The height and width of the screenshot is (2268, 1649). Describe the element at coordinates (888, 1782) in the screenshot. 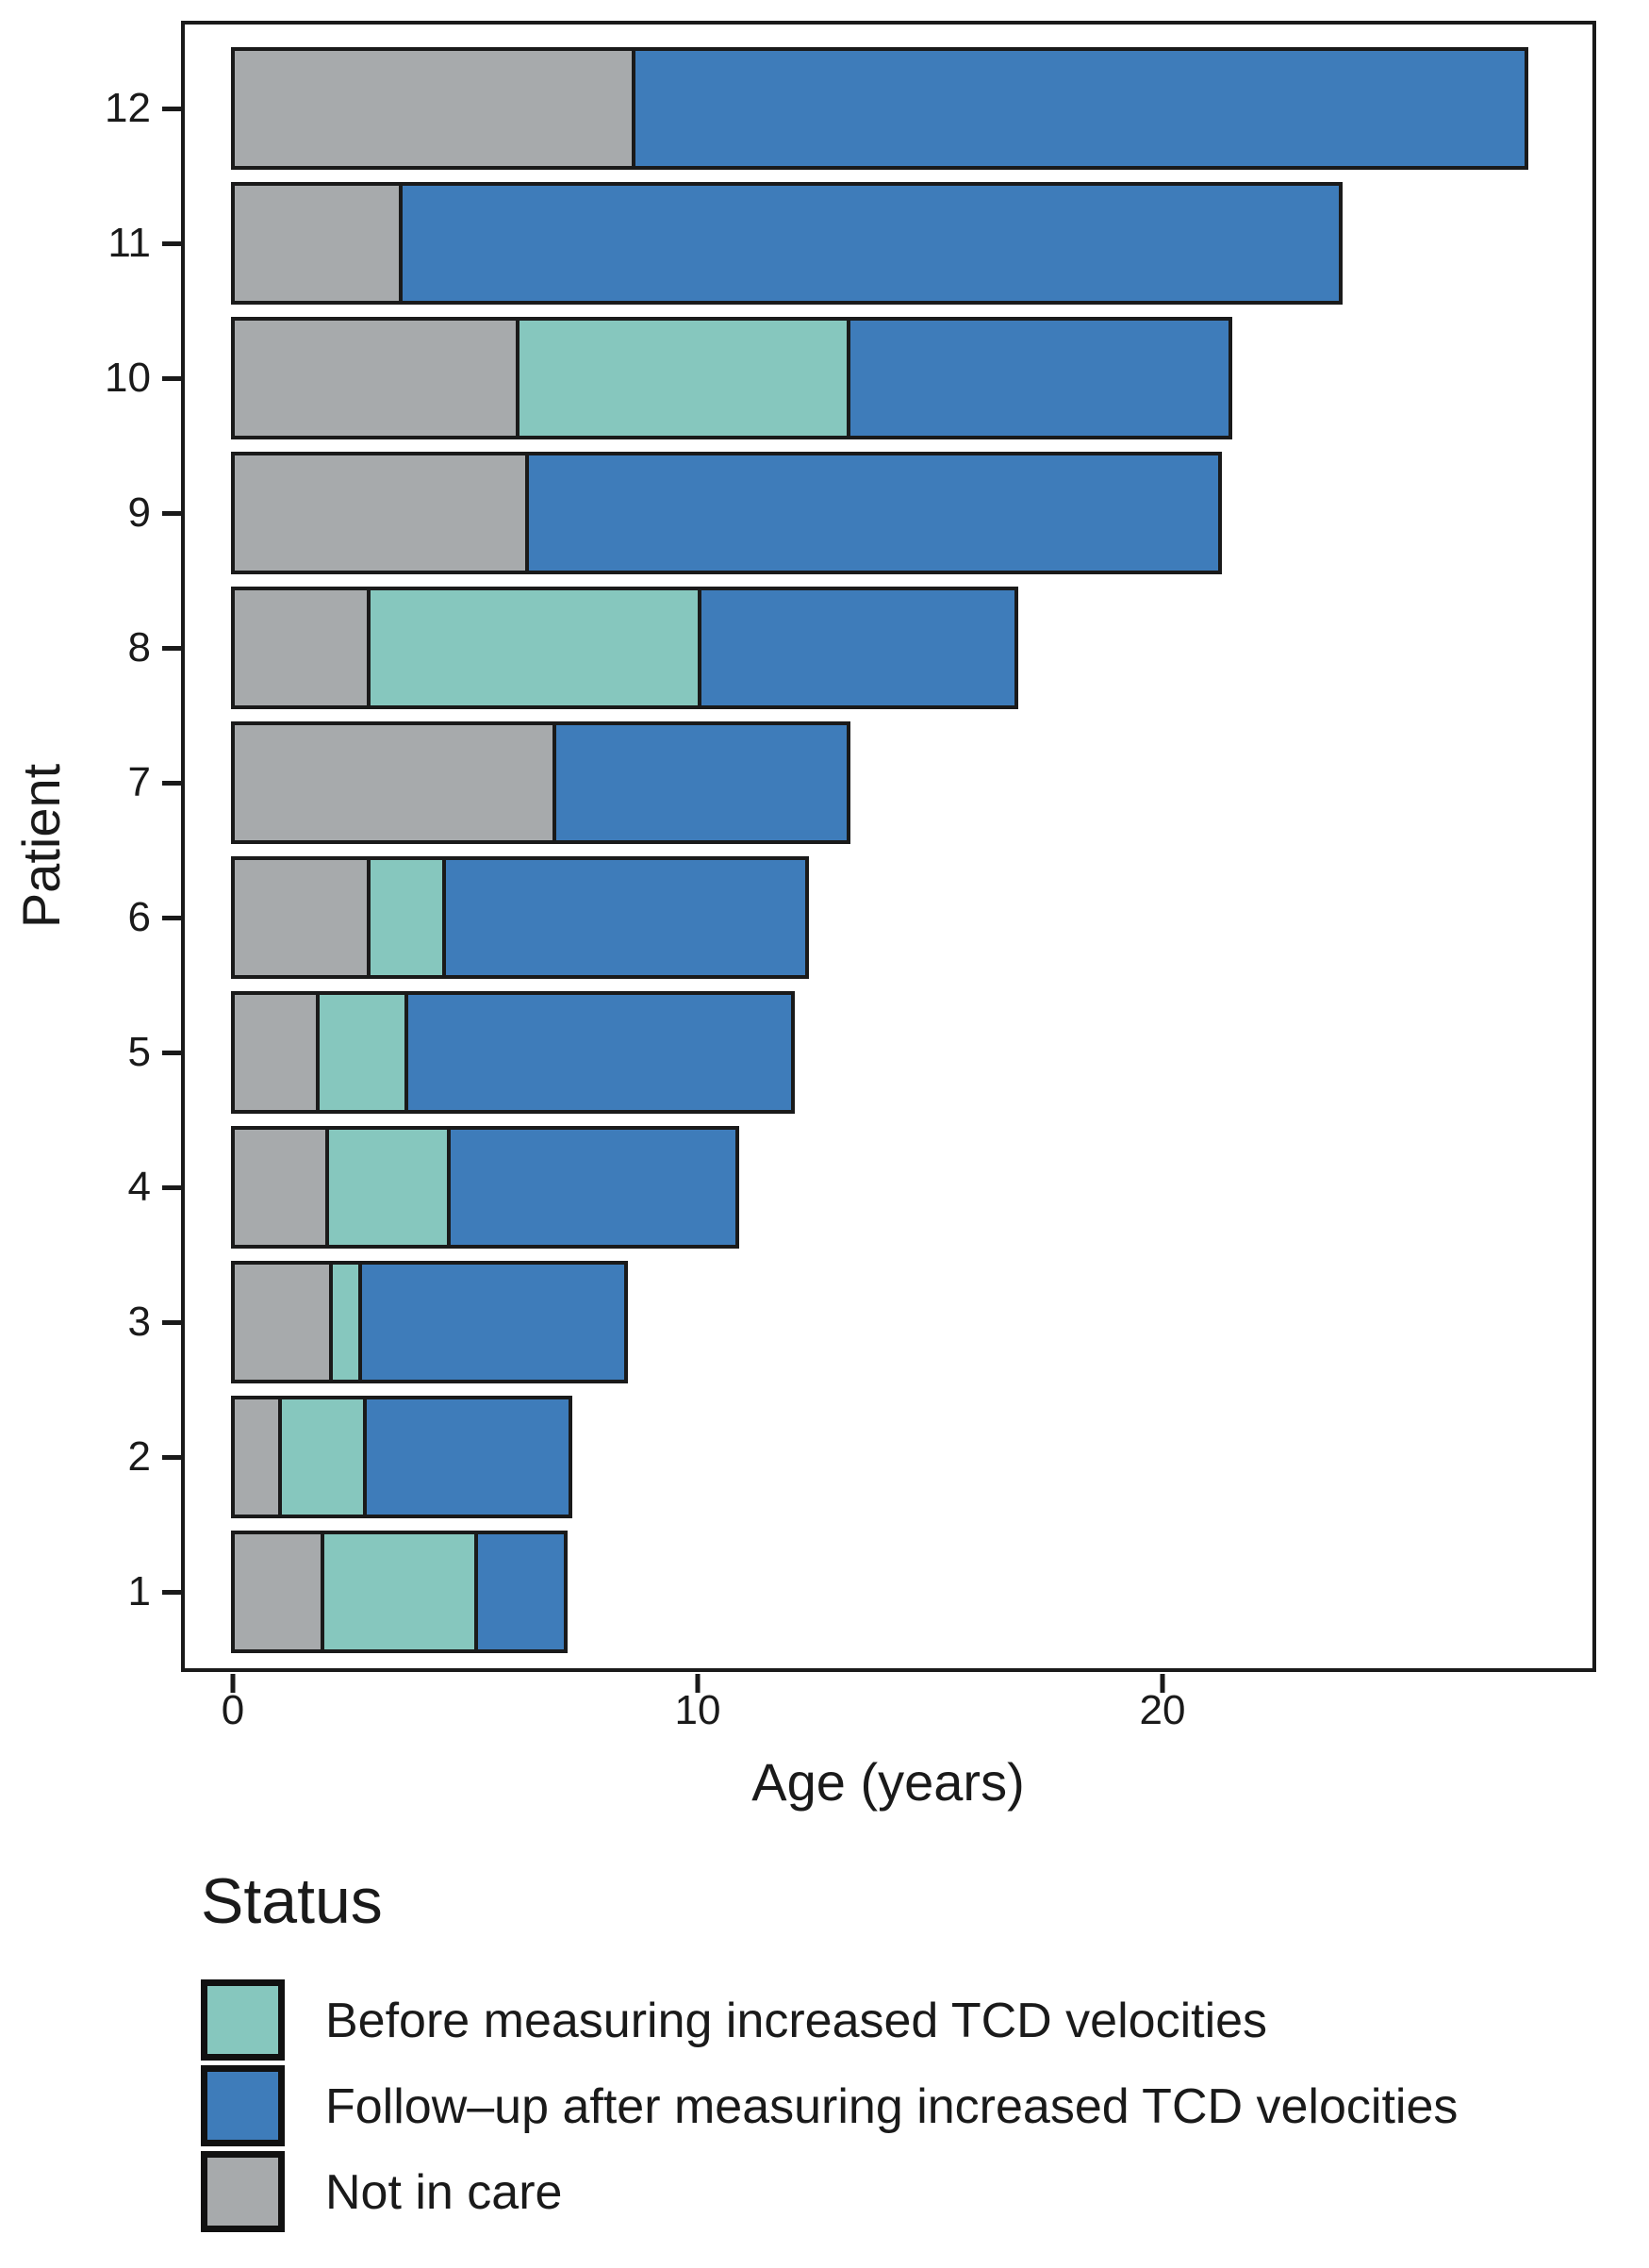

I see `x-axis-title: Age (years)` at that location.